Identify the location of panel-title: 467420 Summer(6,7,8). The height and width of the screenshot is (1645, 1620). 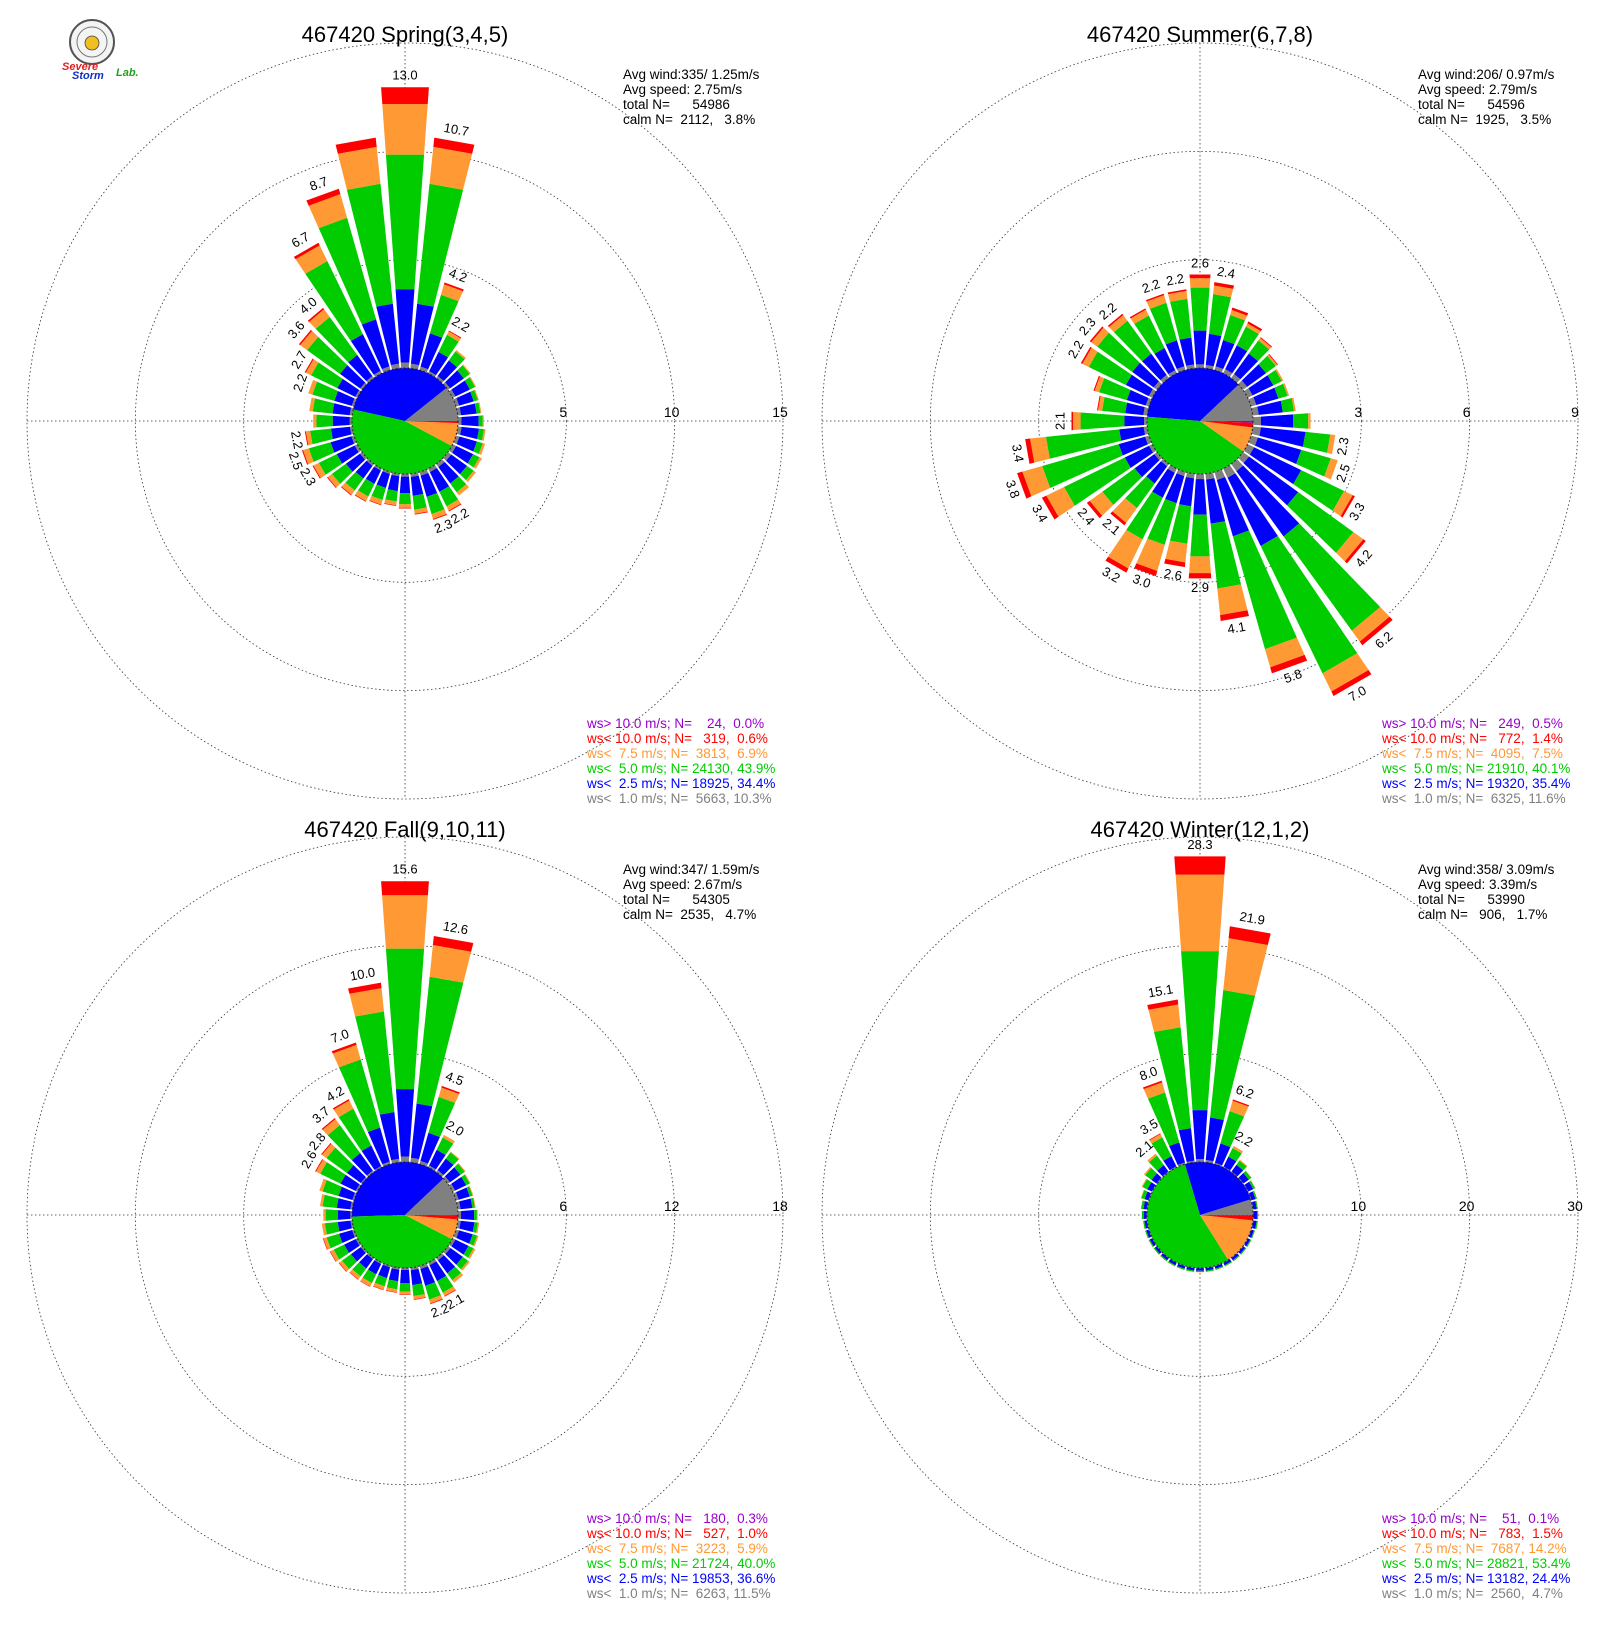
(1200, 34).